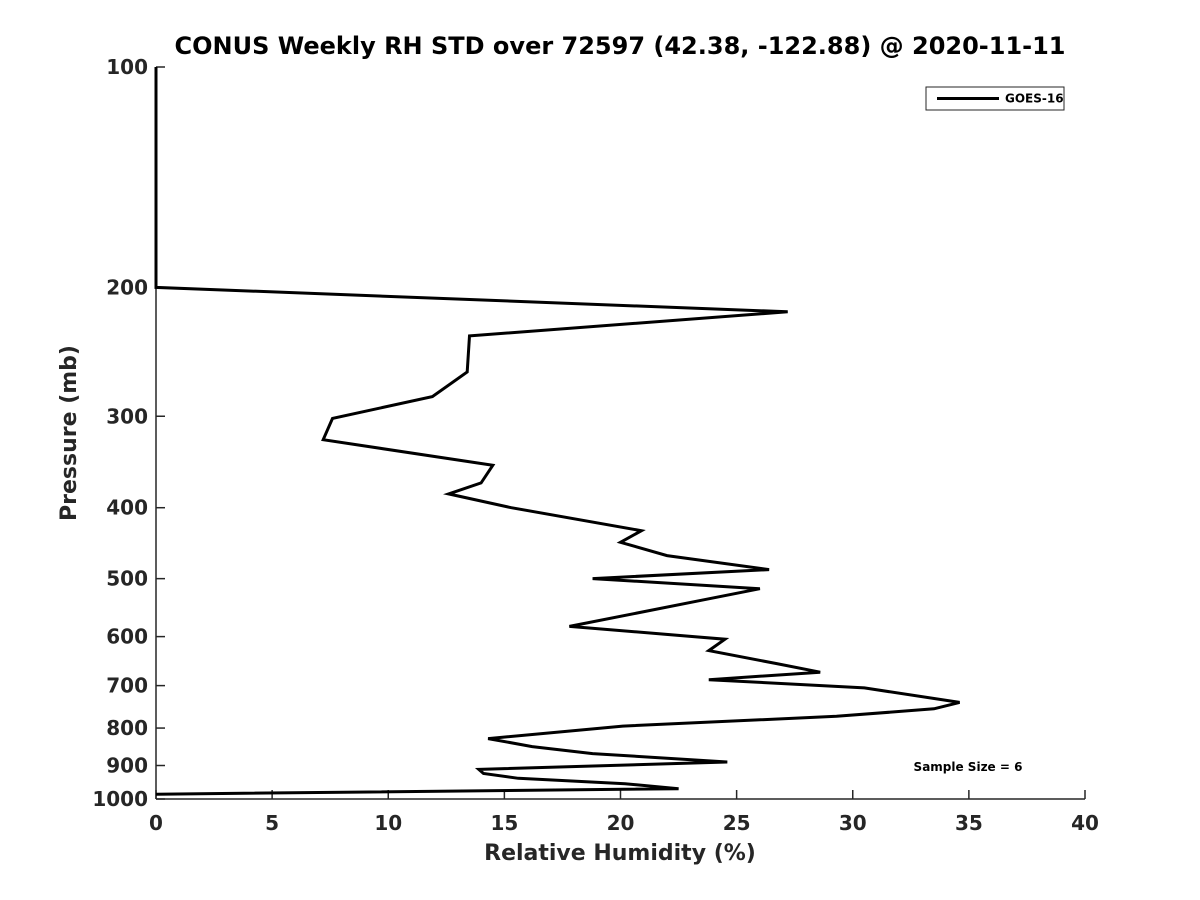 This screenshot has height=900, width=1200. What do you see at coordinates (128, 433) in the screenshot?
I see `y-axis-ticks: 100 200 300 400 500 600 700 800 900 1000` at bounding box center [128, 433].